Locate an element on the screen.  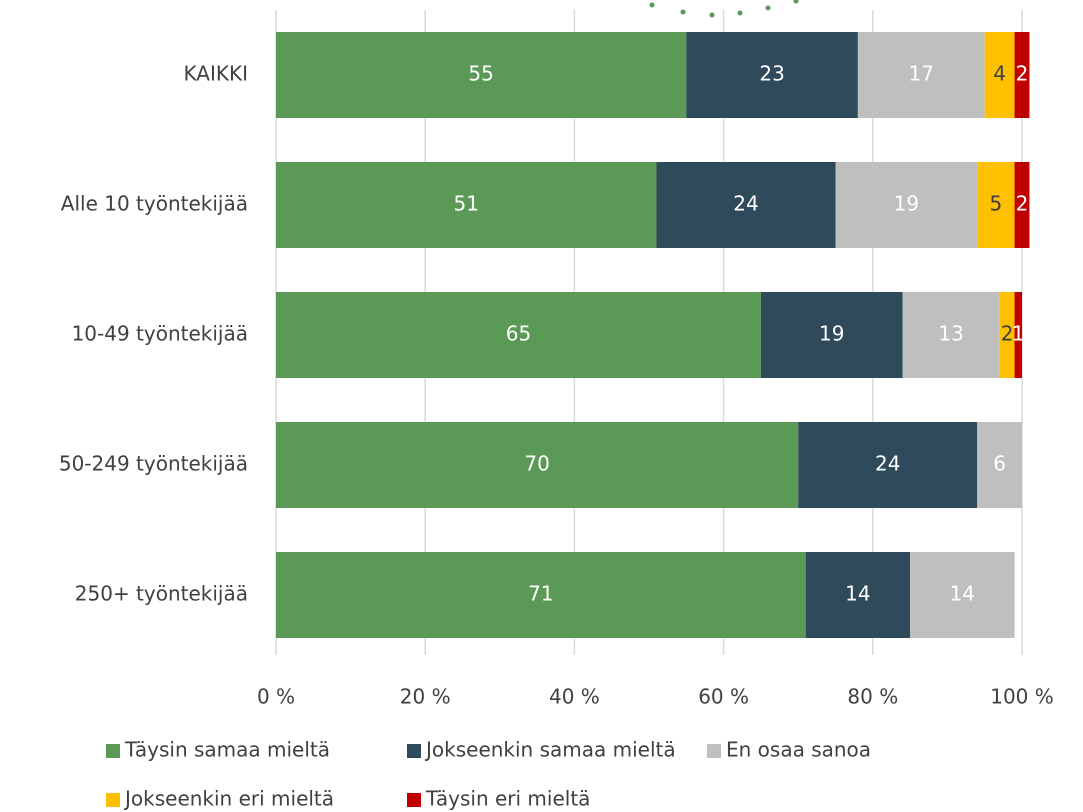
x-tick-label: 0 % is located at coordinates (276, 697).